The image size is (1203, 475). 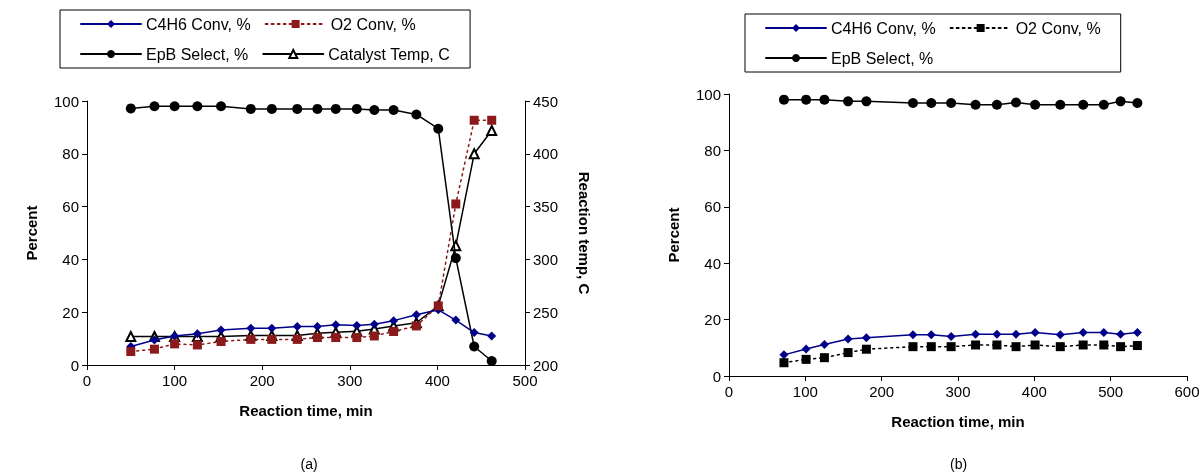 What do you see at coordinates (959, 464) in the screenshot?
I see `text: (b)` at bounding box center [959, 464].